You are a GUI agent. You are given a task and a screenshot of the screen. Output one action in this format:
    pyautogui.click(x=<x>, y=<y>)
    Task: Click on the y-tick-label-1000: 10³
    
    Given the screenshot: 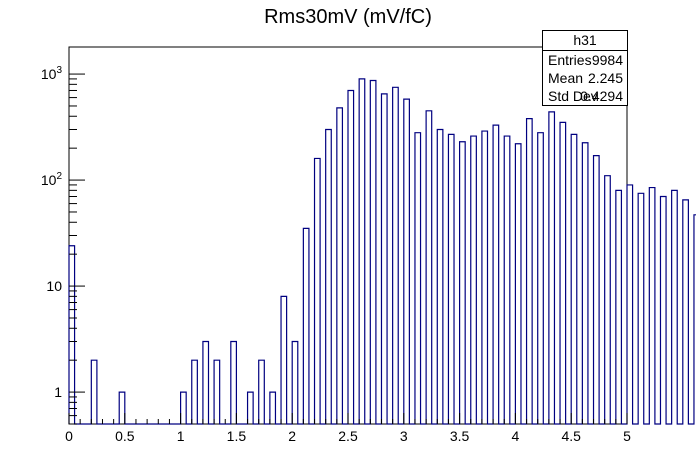 What is the action you would take?
    pyautogui.click(x=52, y=73)
    